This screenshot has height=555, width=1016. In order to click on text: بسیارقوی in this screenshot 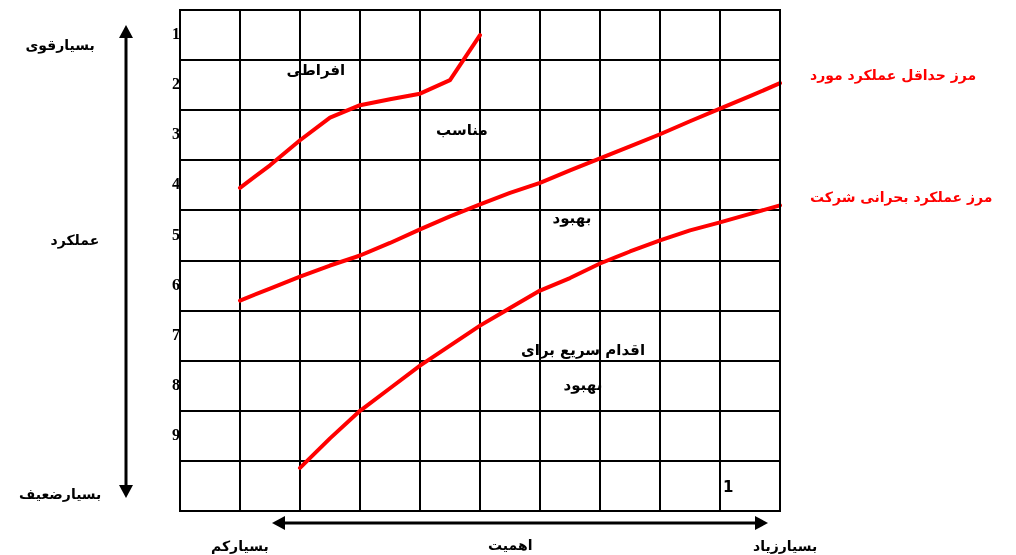, I will do `click(60, 45)`.